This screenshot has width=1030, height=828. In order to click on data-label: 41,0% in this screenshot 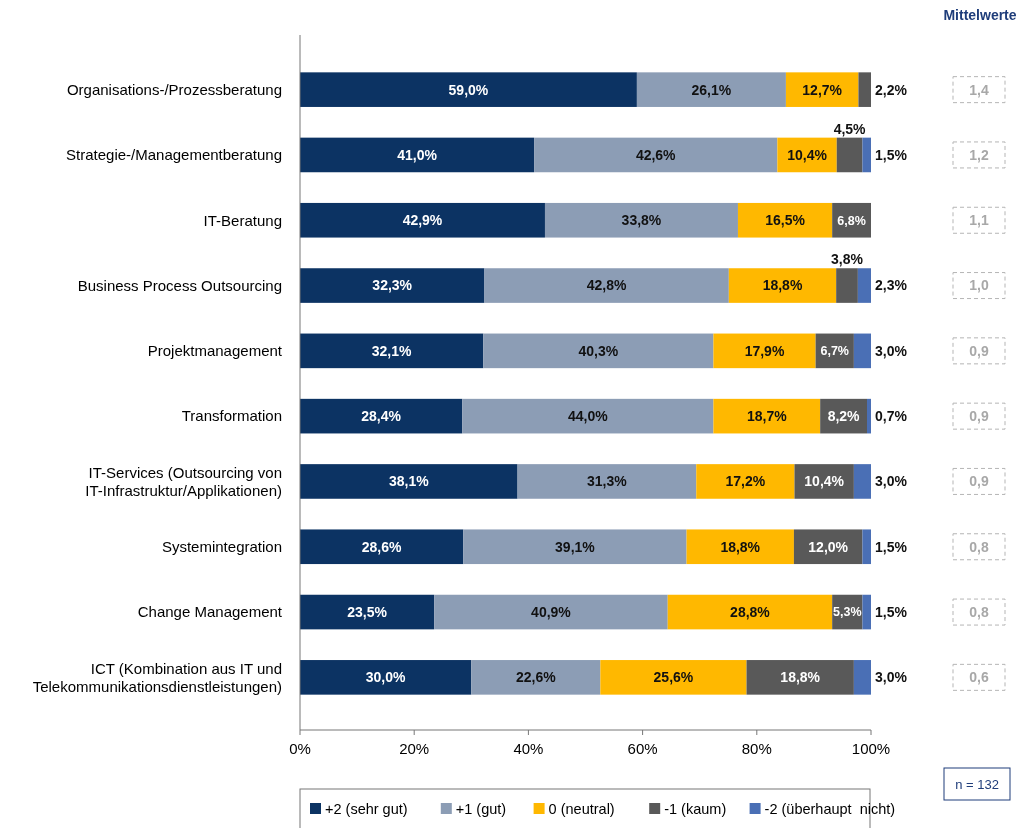, I will do `click(417, 154)`.